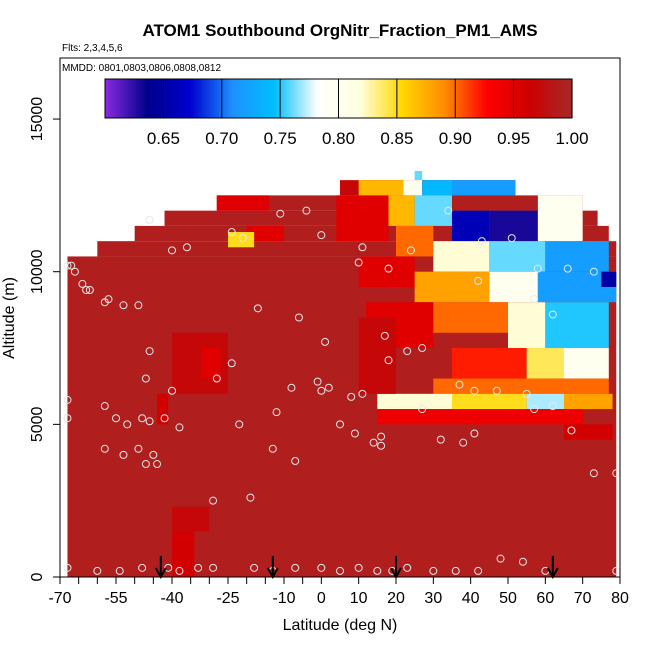 This screenshot has height=650, width=650. I want to click on y-axis-tick-label: 15000, so click(37, 119).